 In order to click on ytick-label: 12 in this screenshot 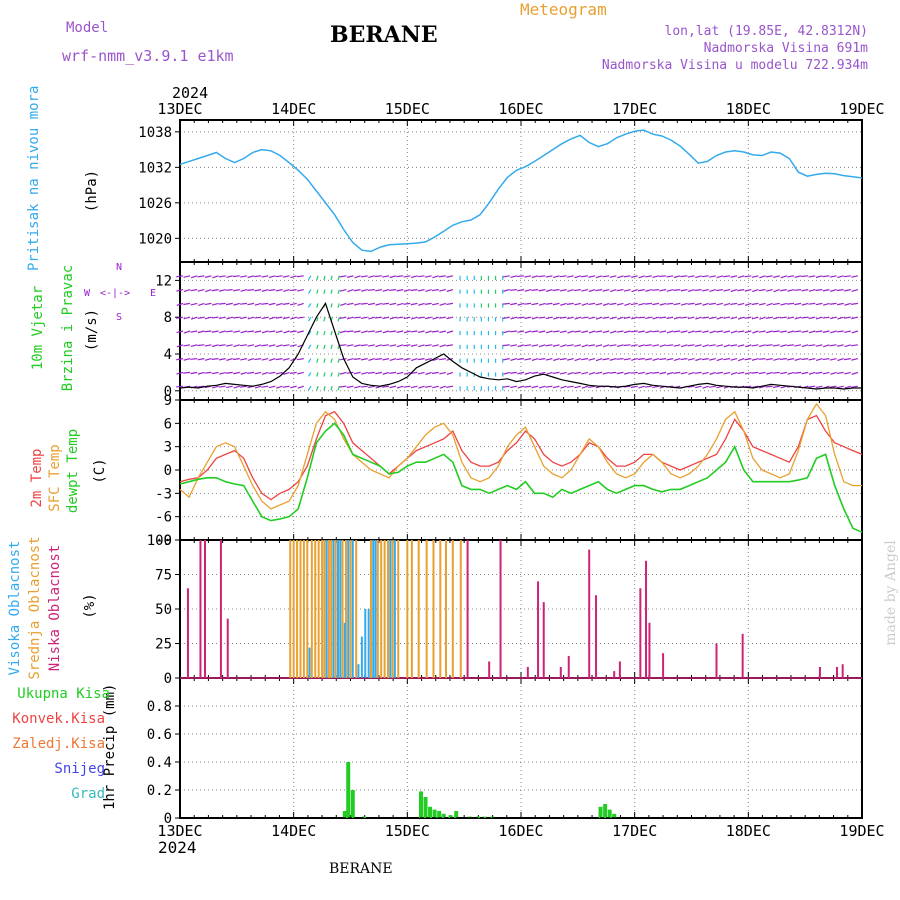, I will do `click(163, 281)`.